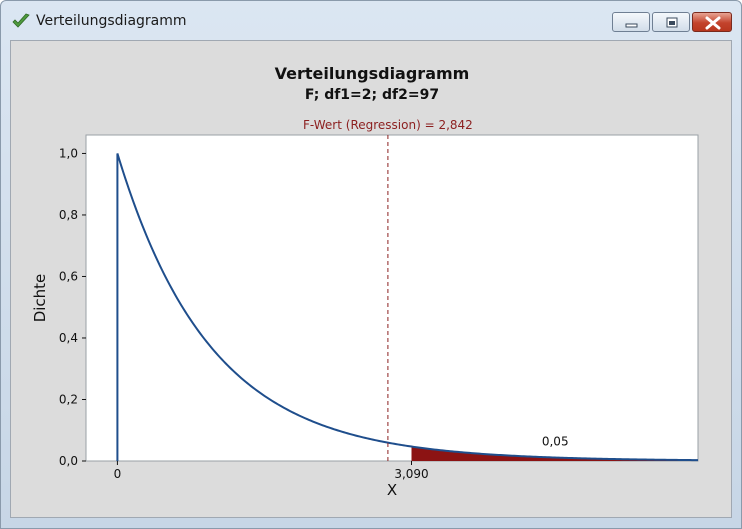  Describe the element at coordinates (372, 73) in the screenshot. I see `chart-title: Verteilungsdiagramm` at that location.